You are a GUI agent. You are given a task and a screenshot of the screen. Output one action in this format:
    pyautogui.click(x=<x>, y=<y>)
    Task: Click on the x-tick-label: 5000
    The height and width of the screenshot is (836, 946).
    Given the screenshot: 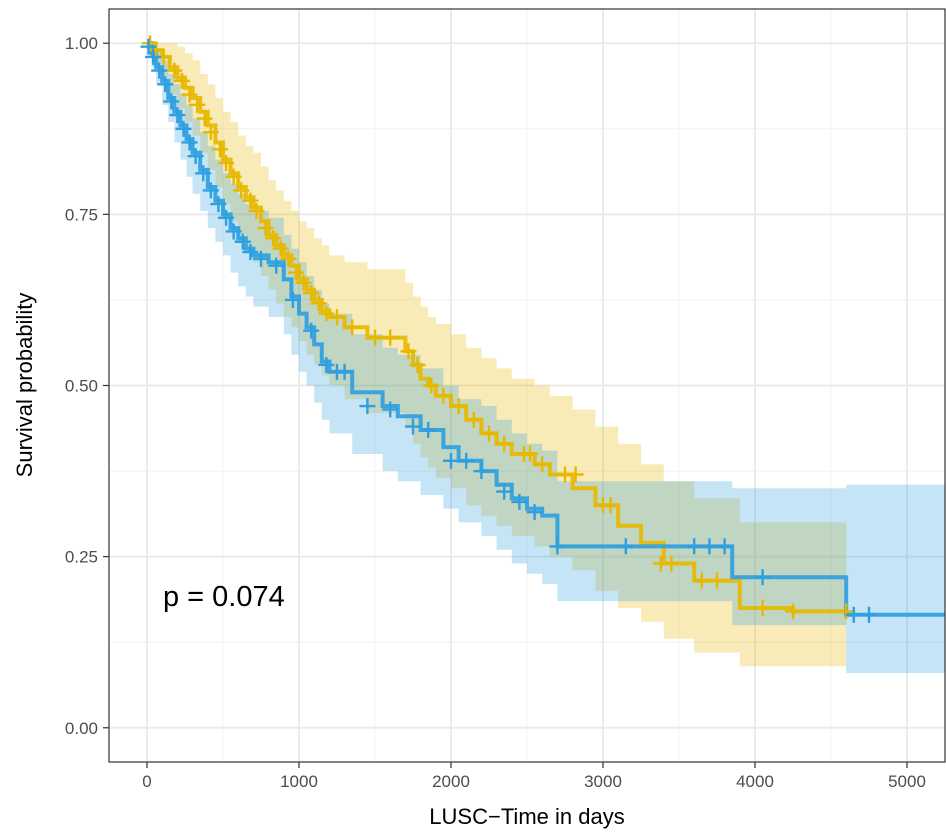 What is the action you would take?
    pyautogui.click(x=907, y=781)
    